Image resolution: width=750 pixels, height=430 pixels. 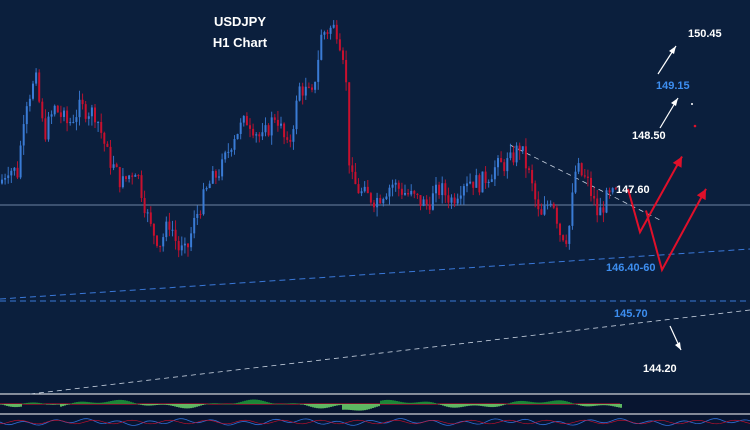 What do you see at coordinates (375, 422) in the screenshot?
I see `oscillator-signal-line` at bounding box center [375, 422].